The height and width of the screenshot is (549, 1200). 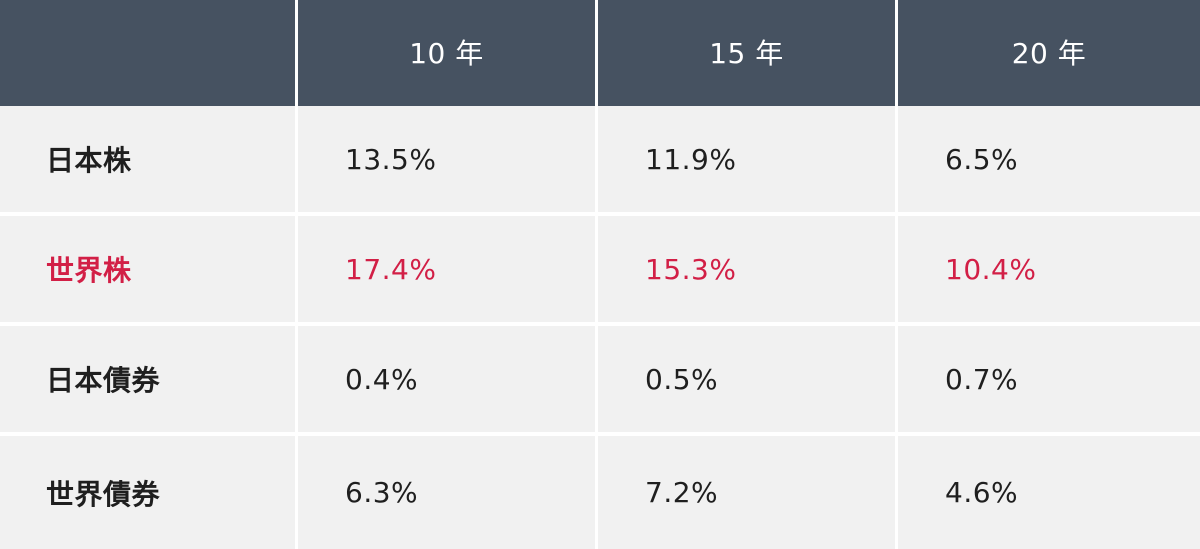 What do you see at coordinates (448, 271) in the screenshot?
I see `row-world-stocks-10y: 17.4%` at bounding box center [448, 271].